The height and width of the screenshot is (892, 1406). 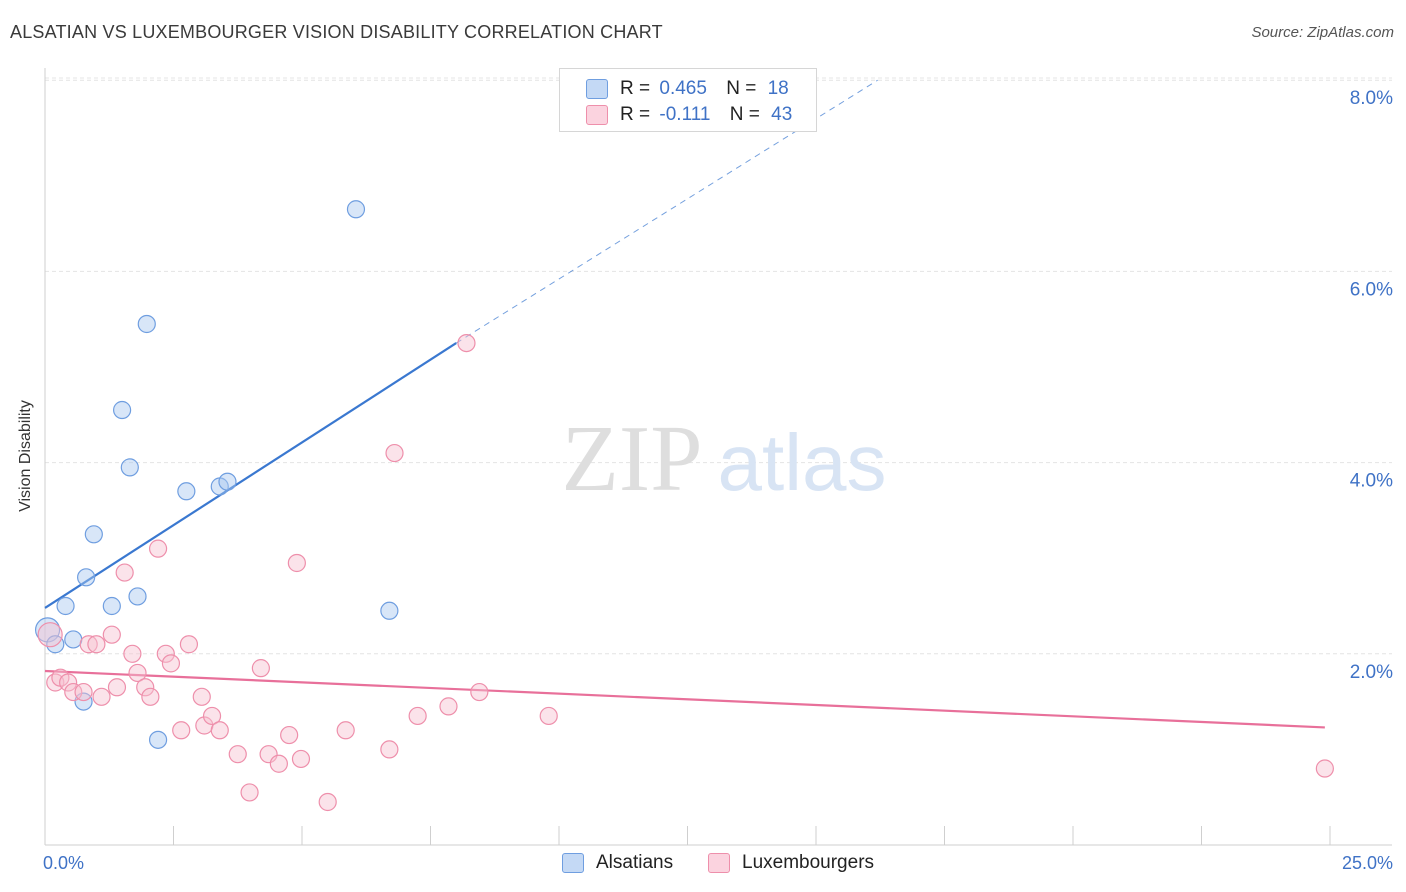 I want to click on legend-item-alsatians: Alsatians, so click(x=617, y=863).